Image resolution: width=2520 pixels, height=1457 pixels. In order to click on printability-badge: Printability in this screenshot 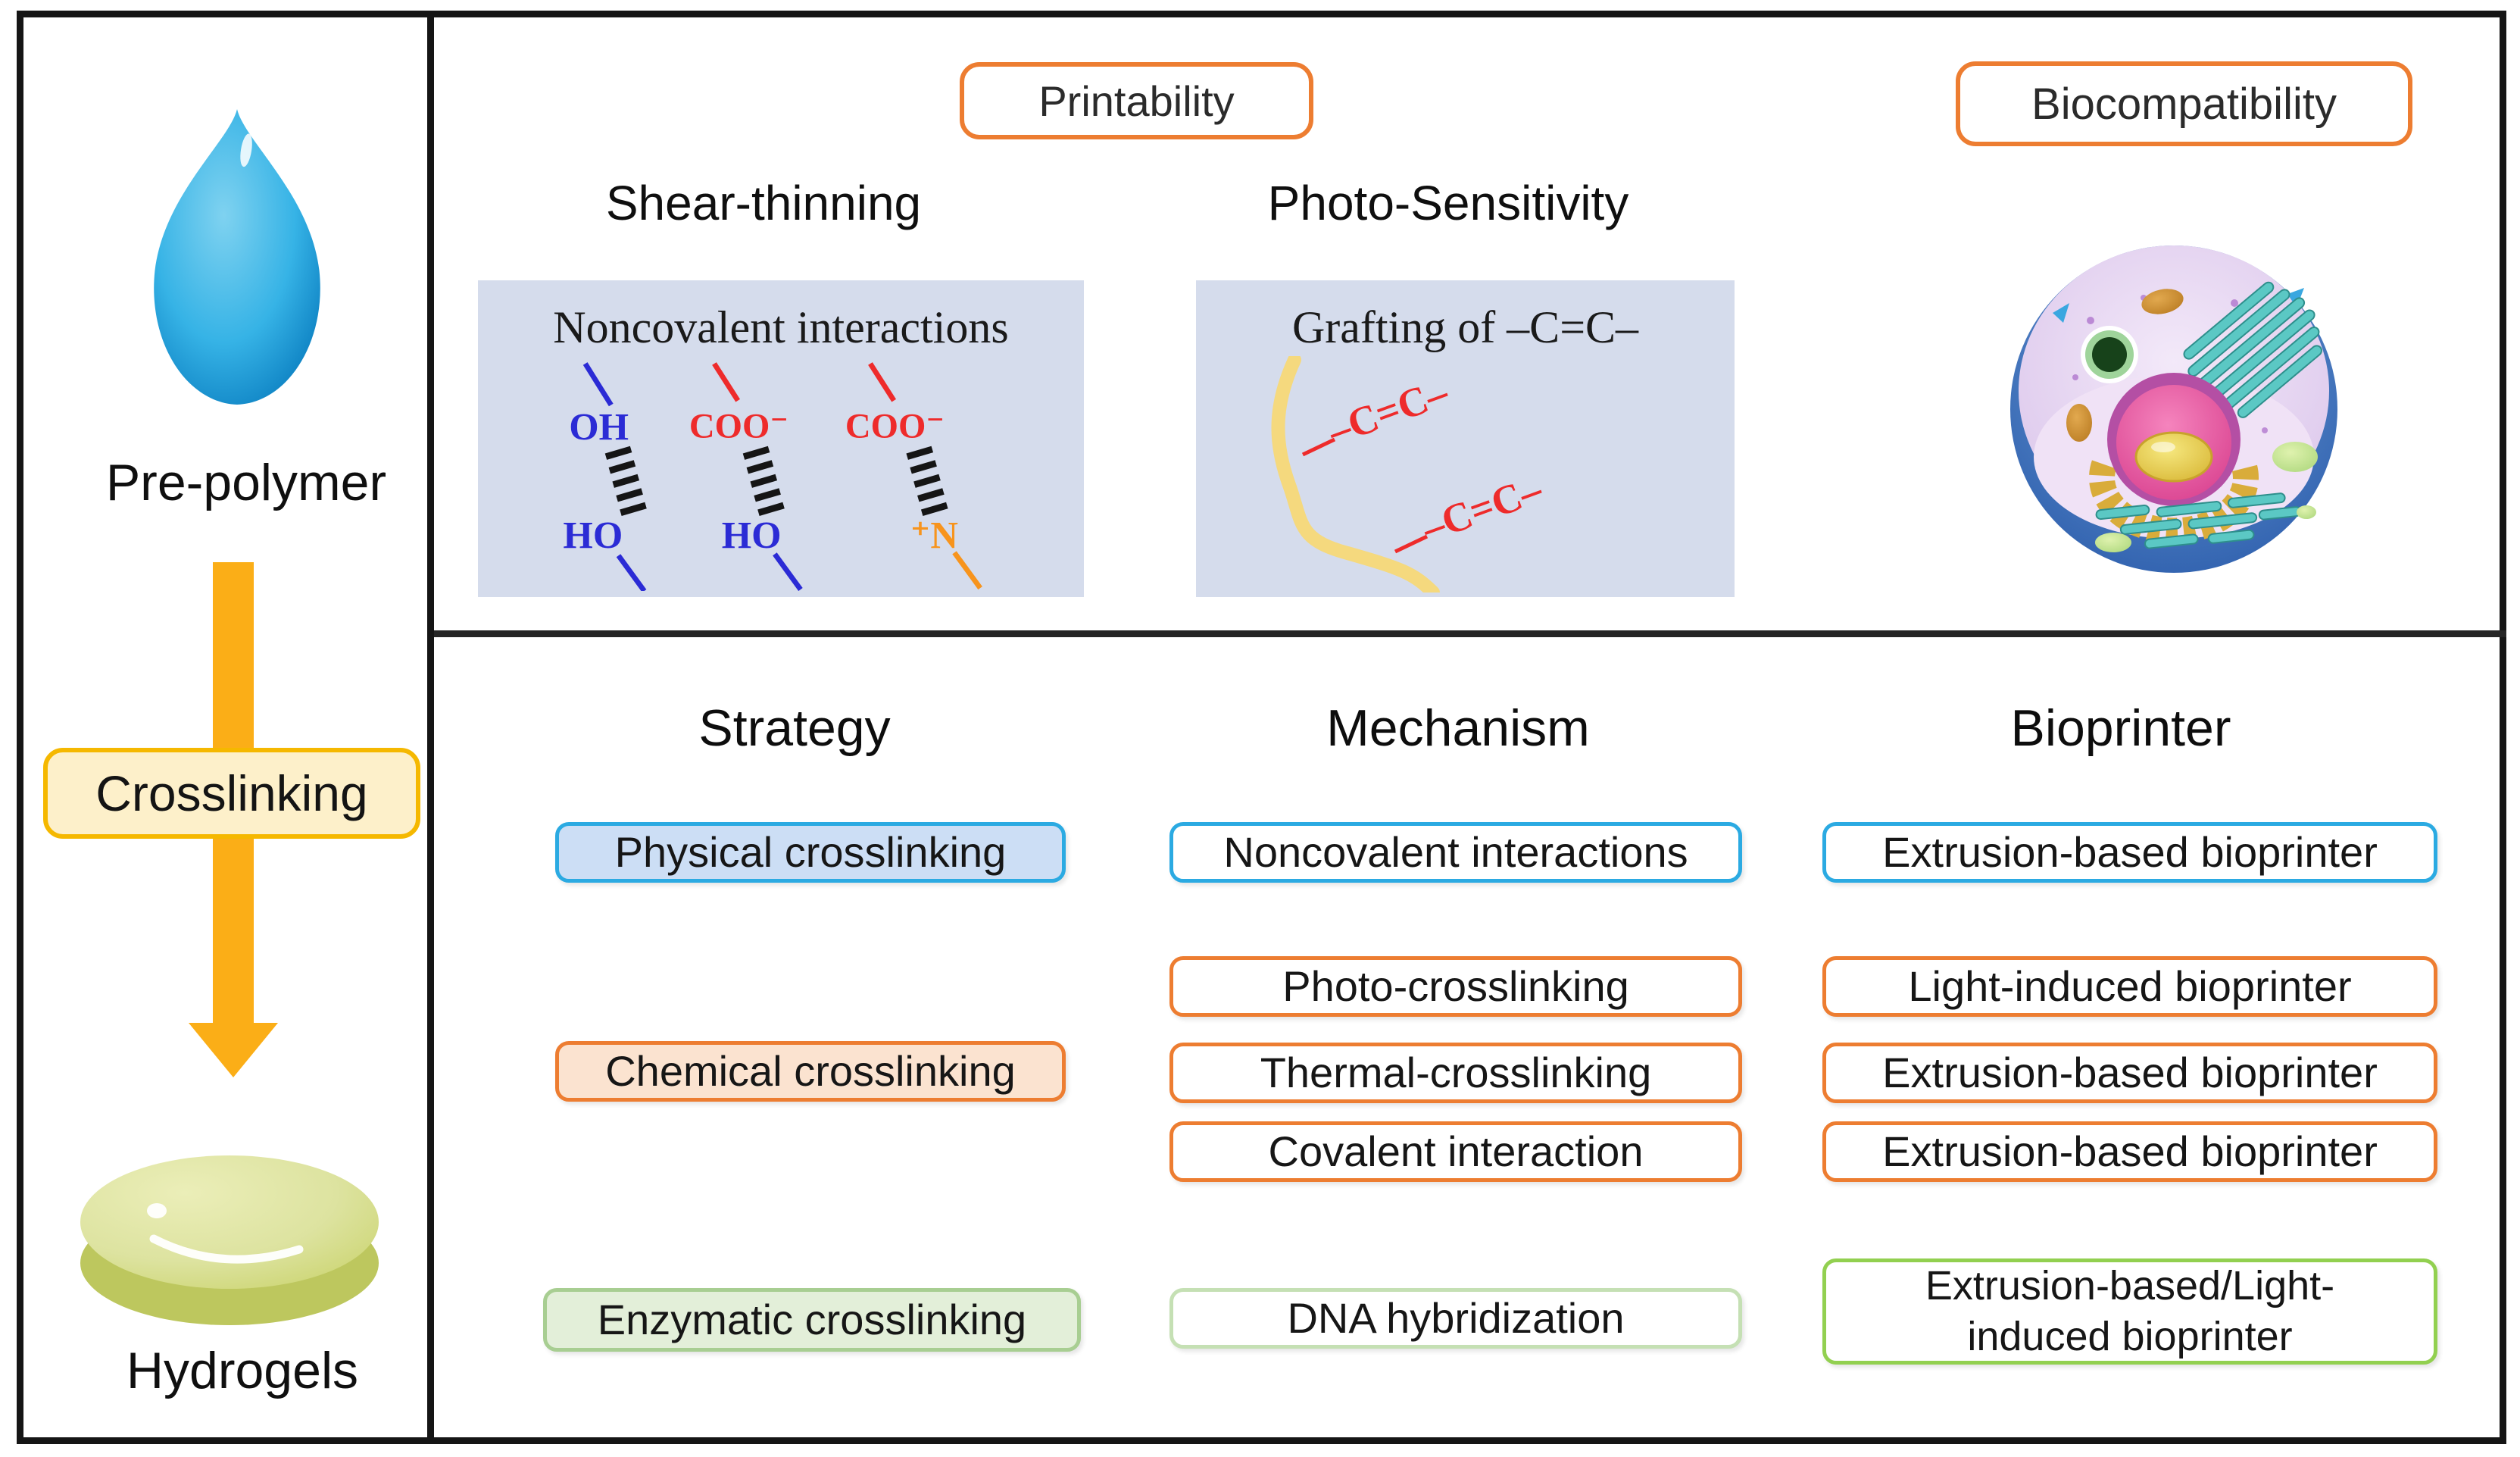, I will do `click(1136, 101)`.